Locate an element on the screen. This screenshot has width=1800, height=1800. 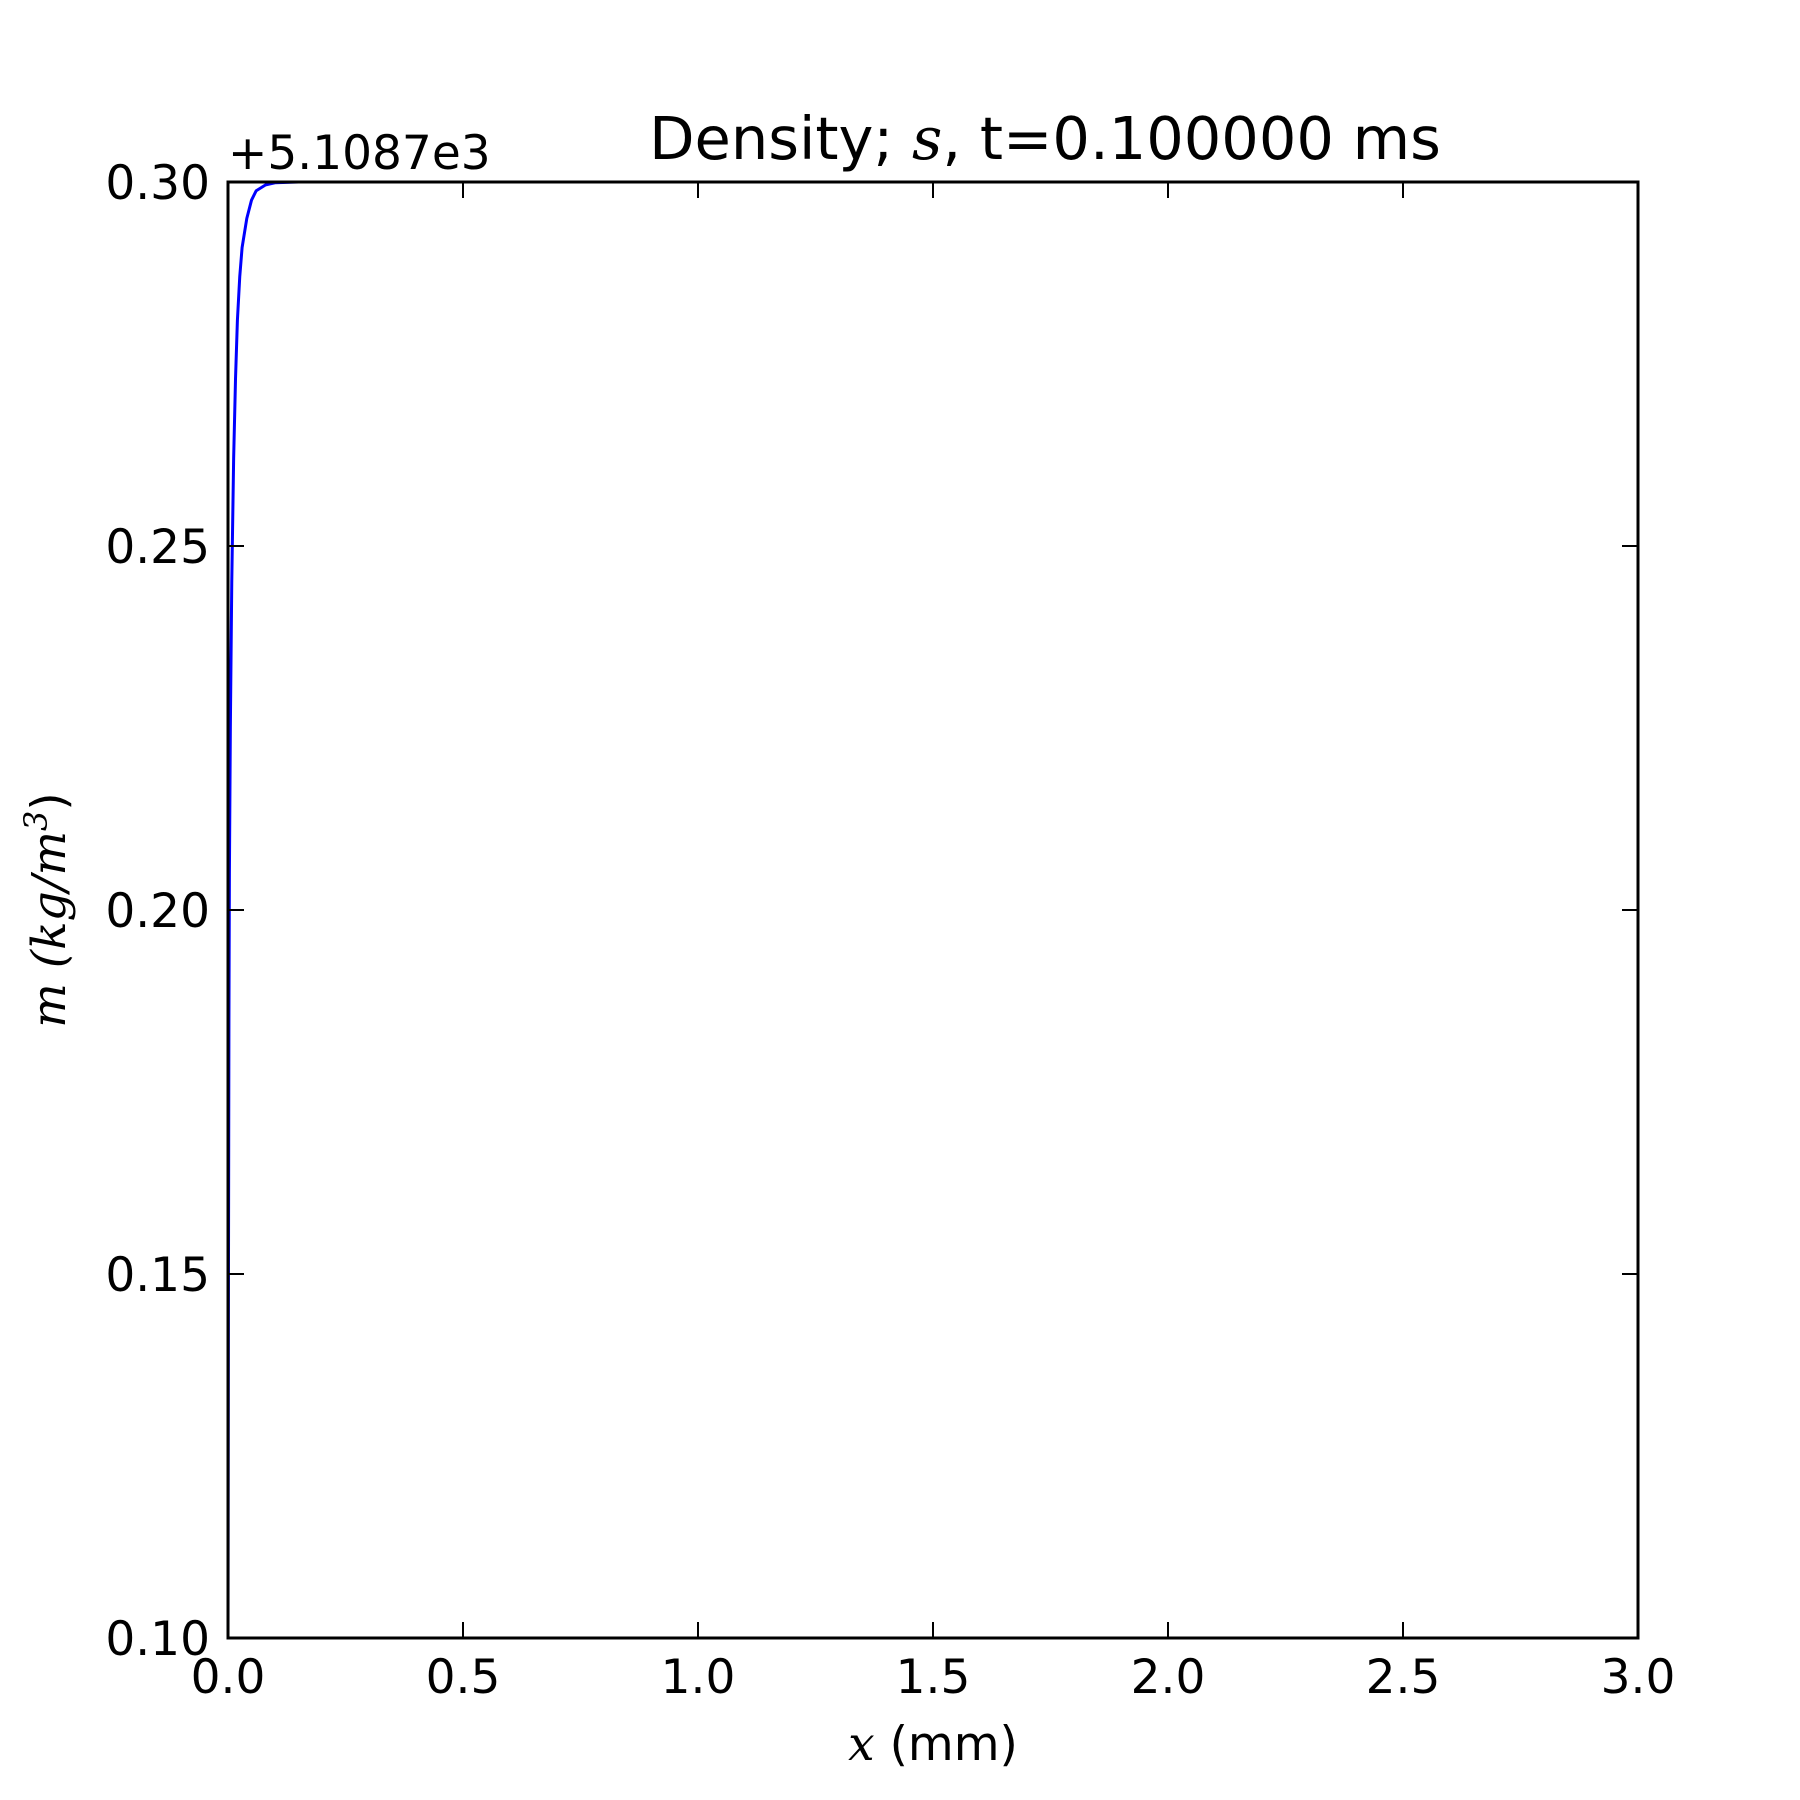
y-offset-text: +5.1087e3 is located at coordinates (359, 153).